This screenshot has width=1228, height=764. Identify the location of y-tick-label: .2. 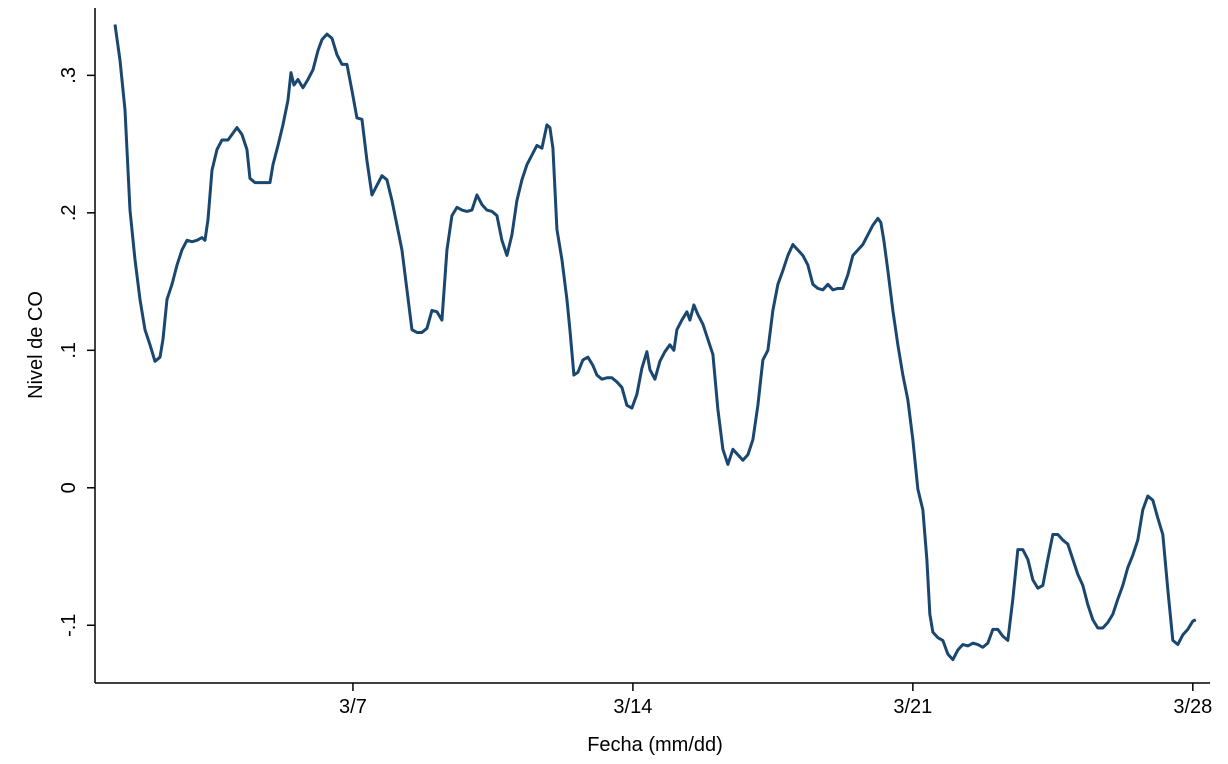
(69, 212).